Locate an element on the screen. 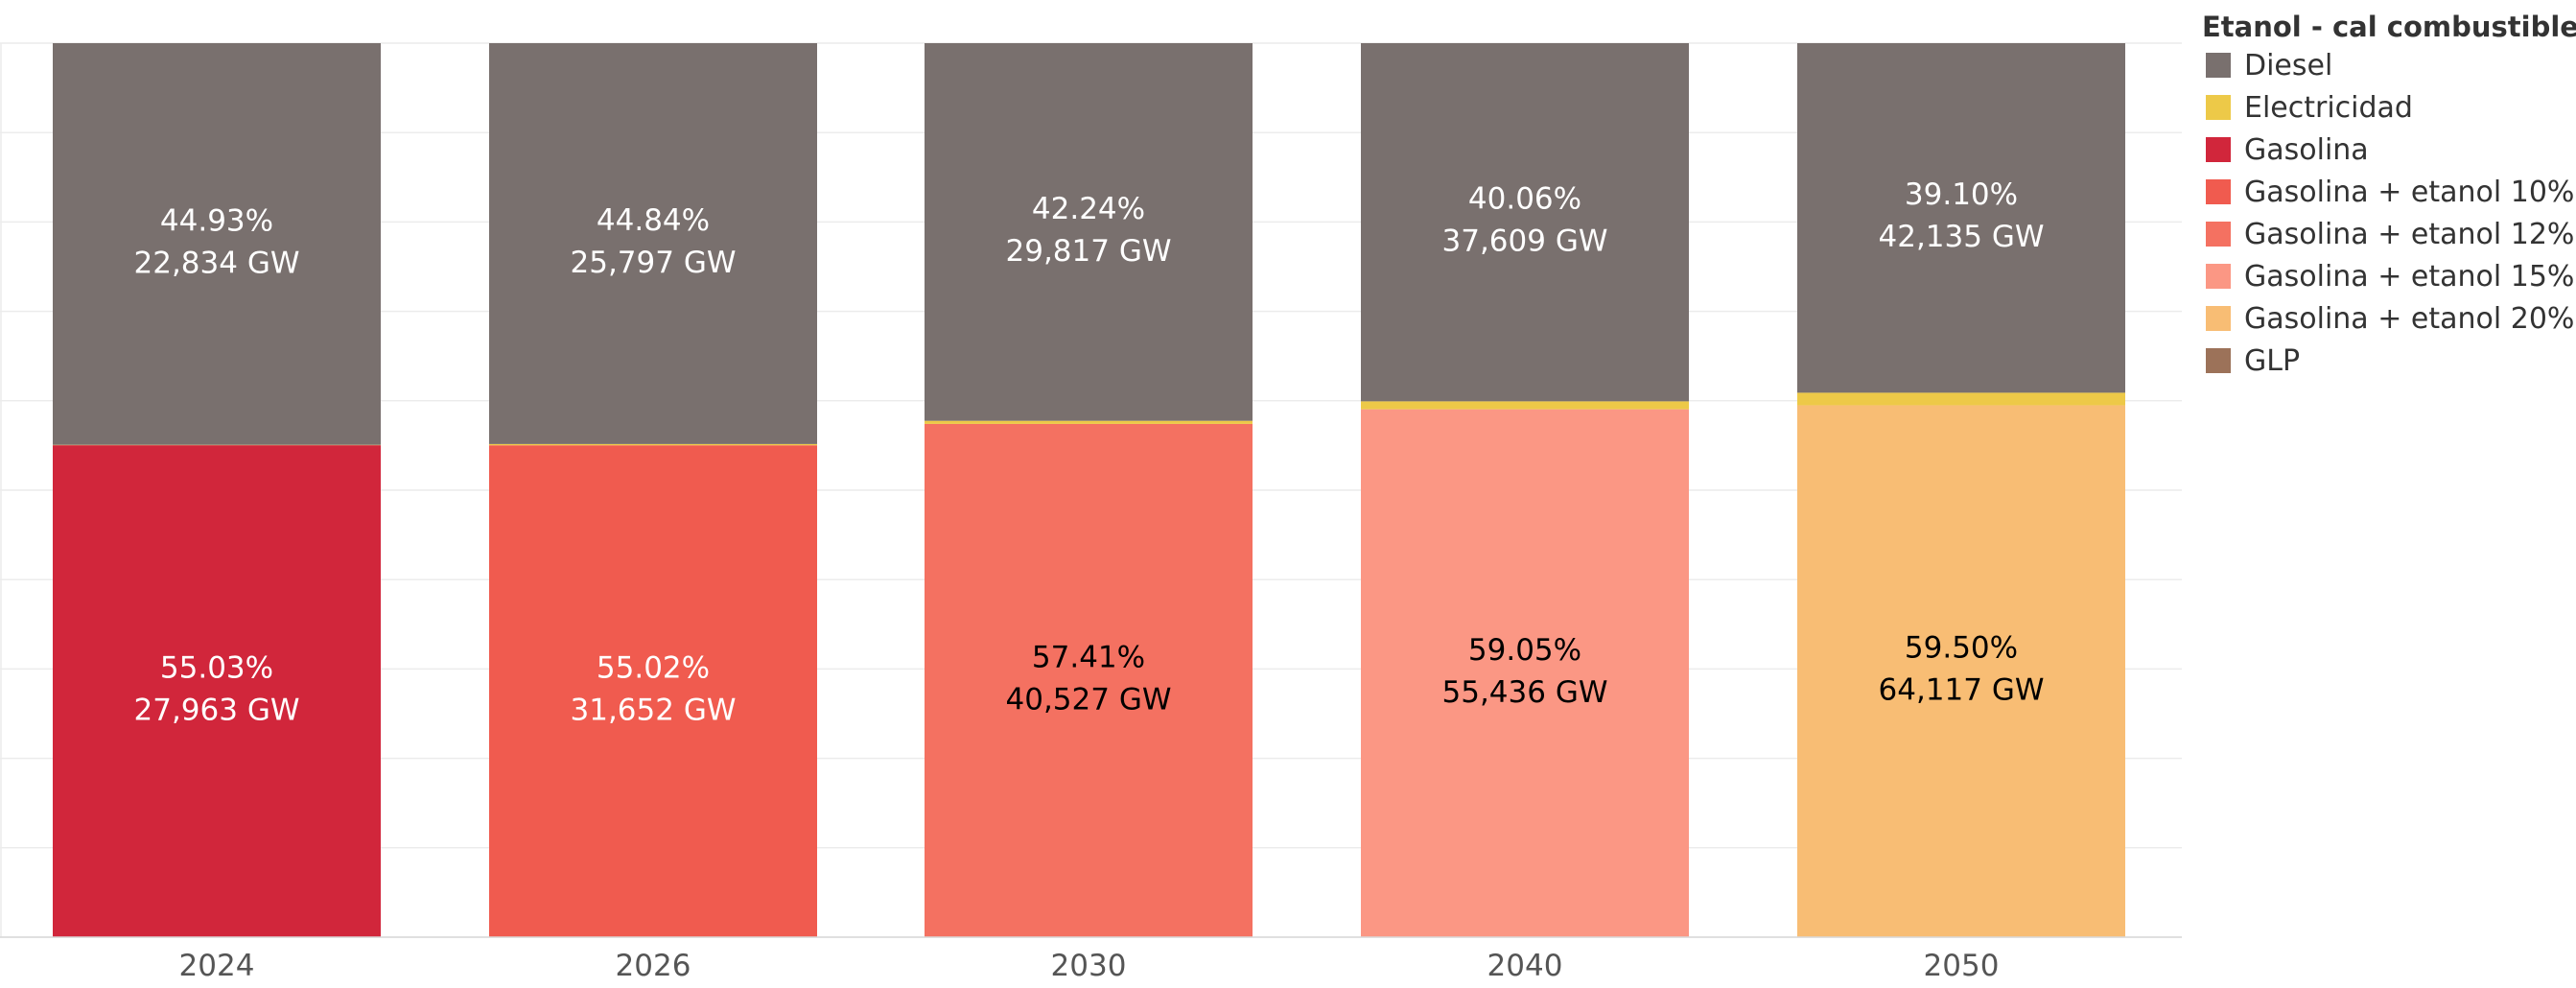 This screenshot has width=2576, height=988. legend-label: Electricidad is located at coordinates (2328, 108).